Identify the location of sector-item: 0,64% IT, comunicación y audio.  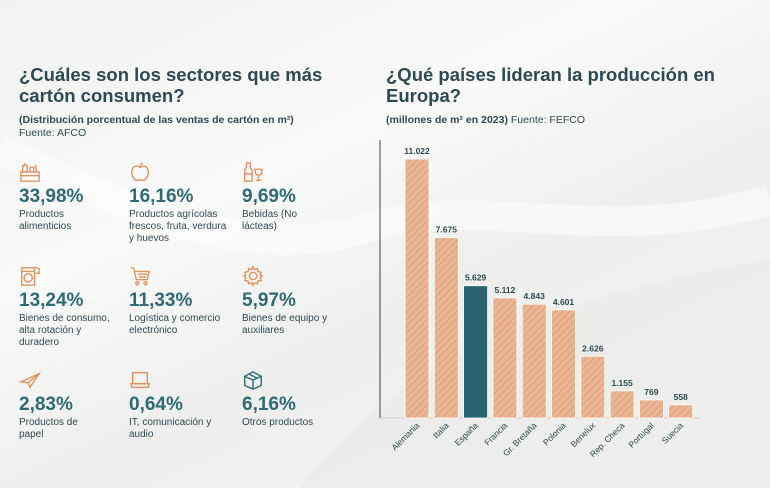
(186, 405).